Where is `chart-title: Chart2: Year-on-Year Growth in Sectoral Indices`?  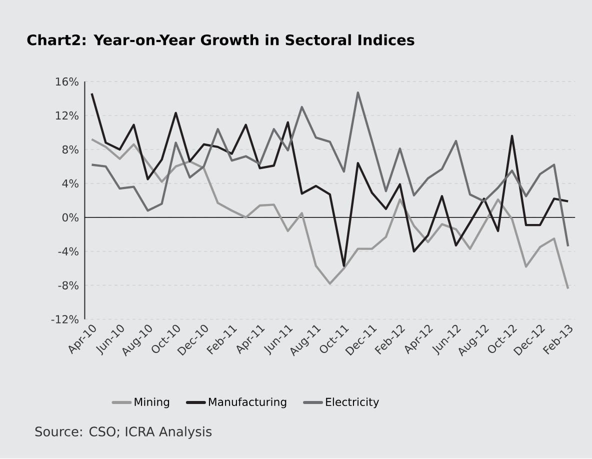
chart-title: Chart2: Year-on-Year Growth in Sectoral Indices is located at coordinates (220, 40).